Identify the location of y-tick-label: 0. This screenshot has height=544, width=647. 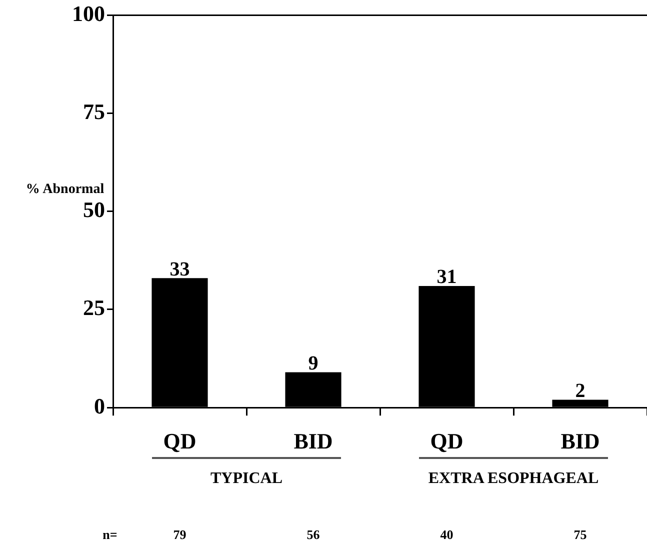
(99, 405).